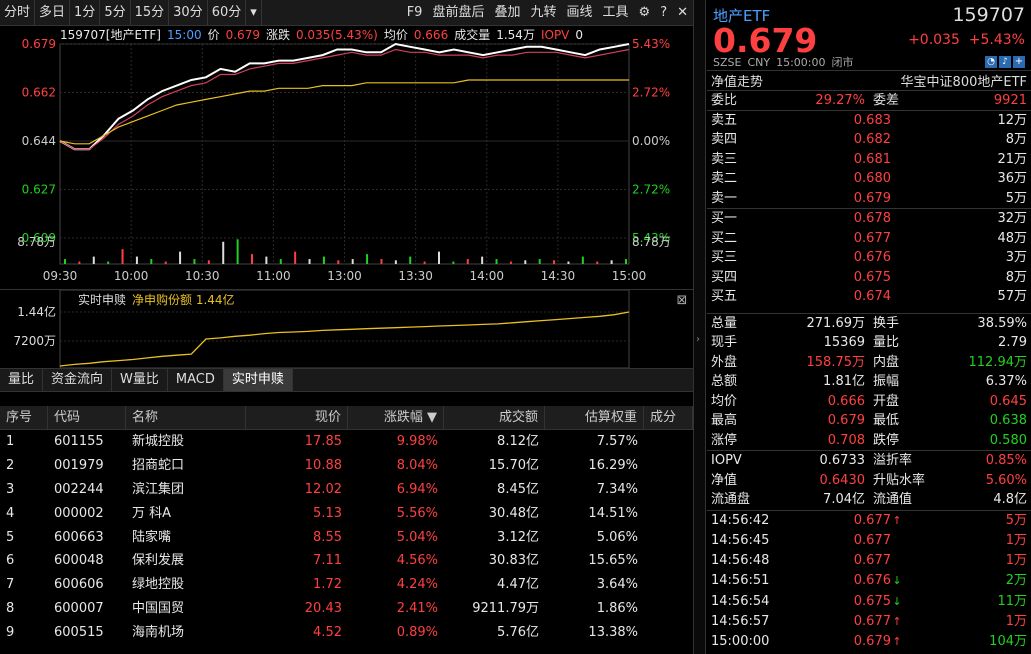 The height and width of the screenshot is (654, 1031). I want to click on col-header-1: 代码, so click(87, 417).